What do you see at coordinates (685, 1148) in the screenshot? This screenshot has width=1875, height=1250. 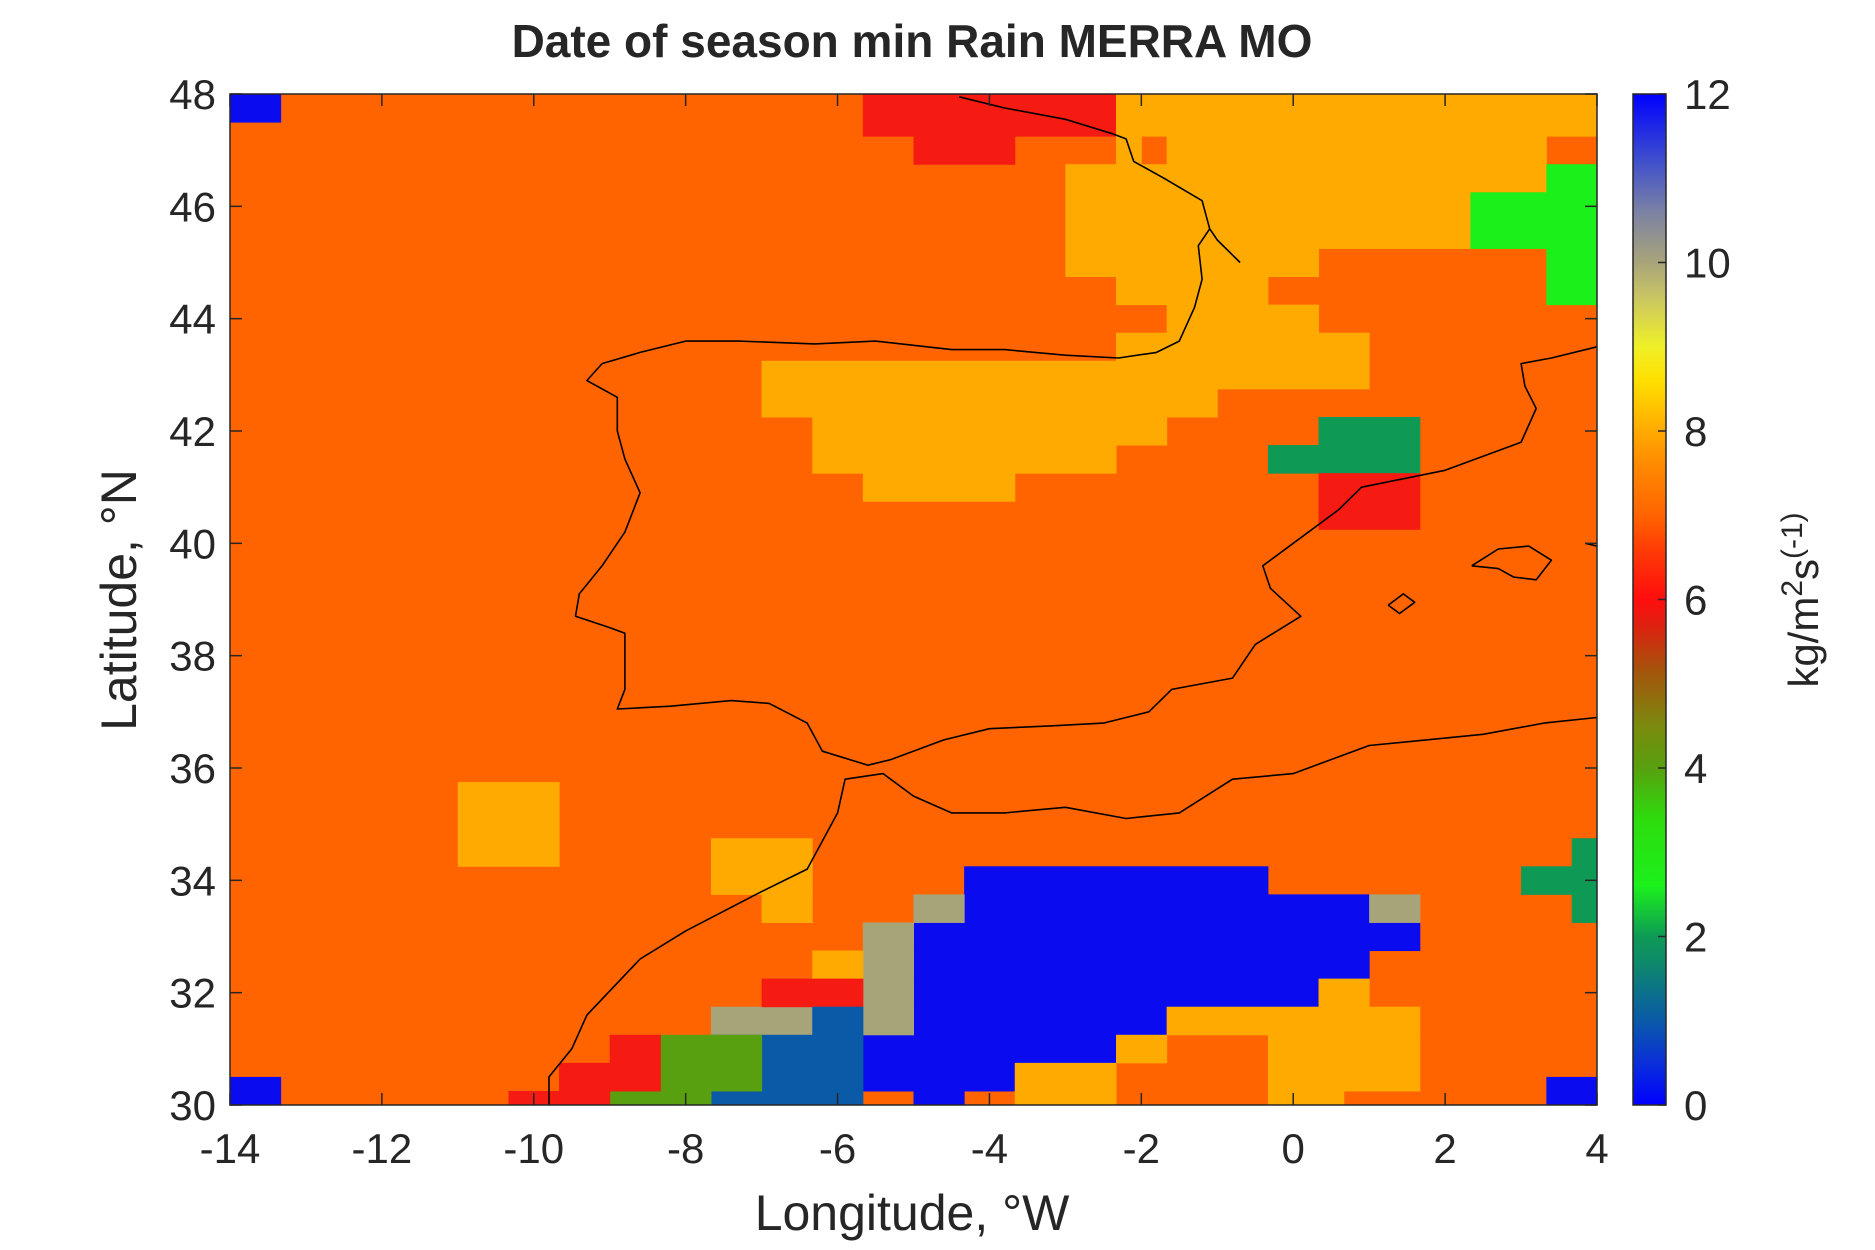 I see `x-tick-label: -8` at bounding box center [685, 1148].